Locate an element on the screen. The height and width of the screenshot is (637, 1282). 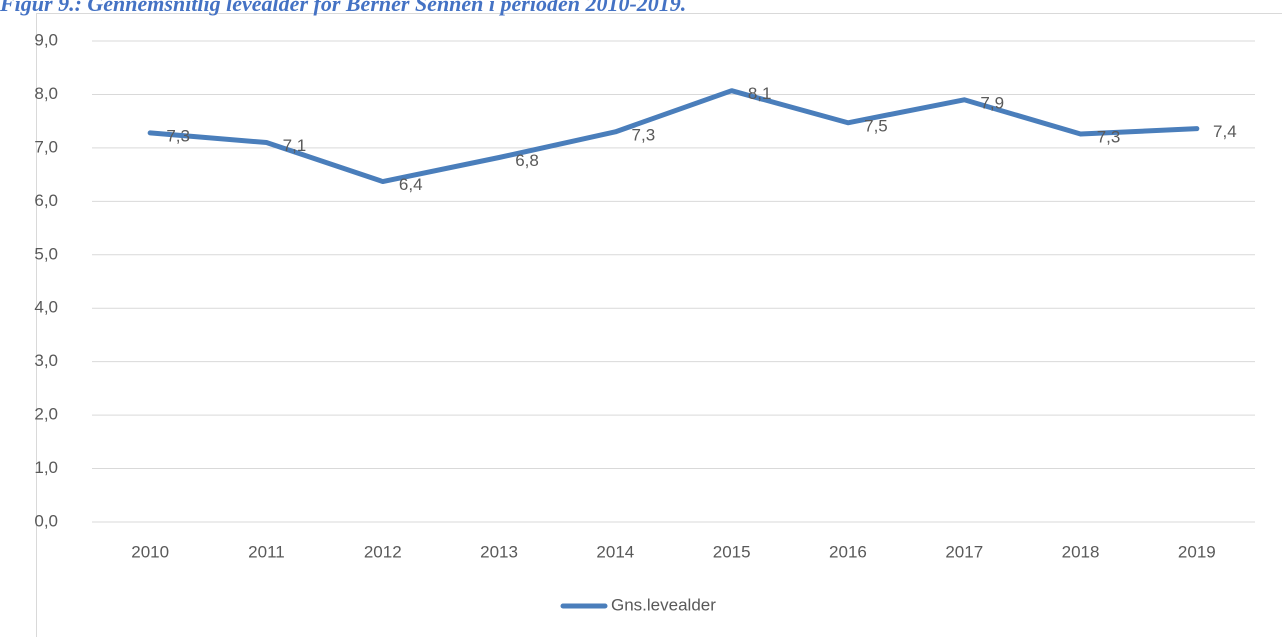
legend-label: Gns.levealder is located at coordinates (663, 604).